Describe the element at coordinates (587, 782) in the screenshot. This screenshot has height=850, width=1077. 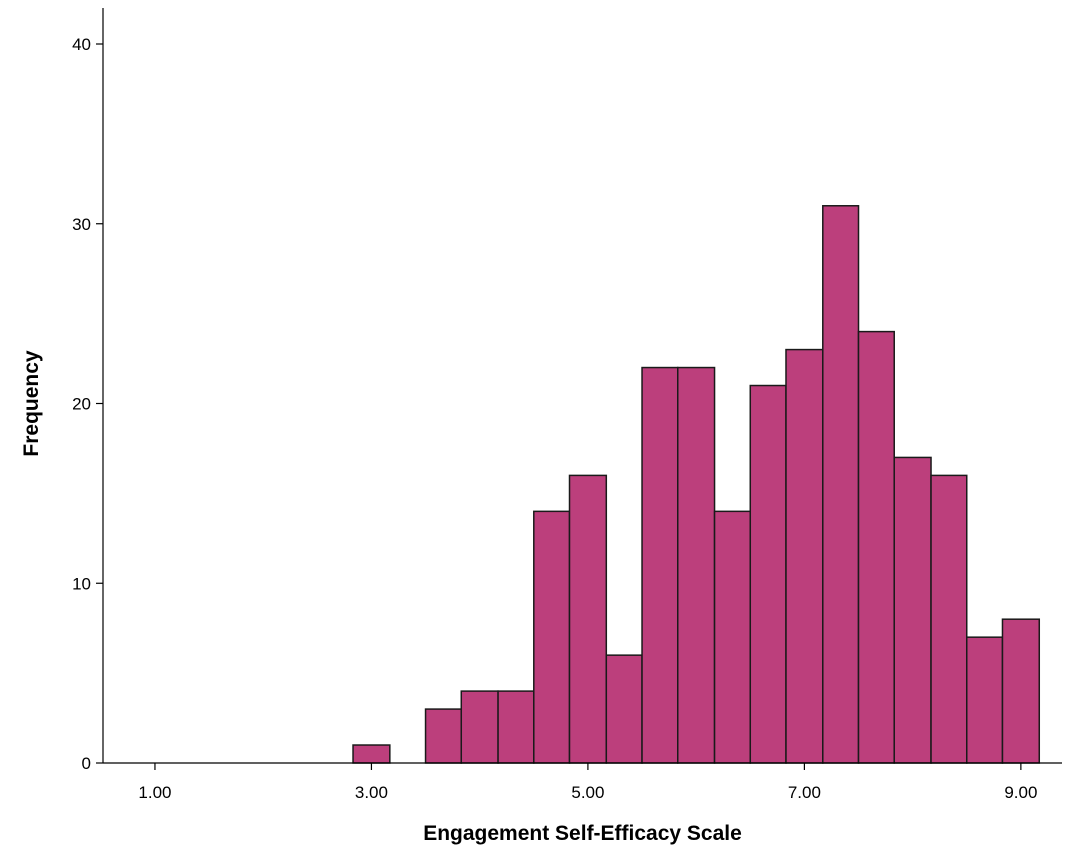
I see `x-ticks: 1.00 3.00 5.00 7.00 9.00` at that location.